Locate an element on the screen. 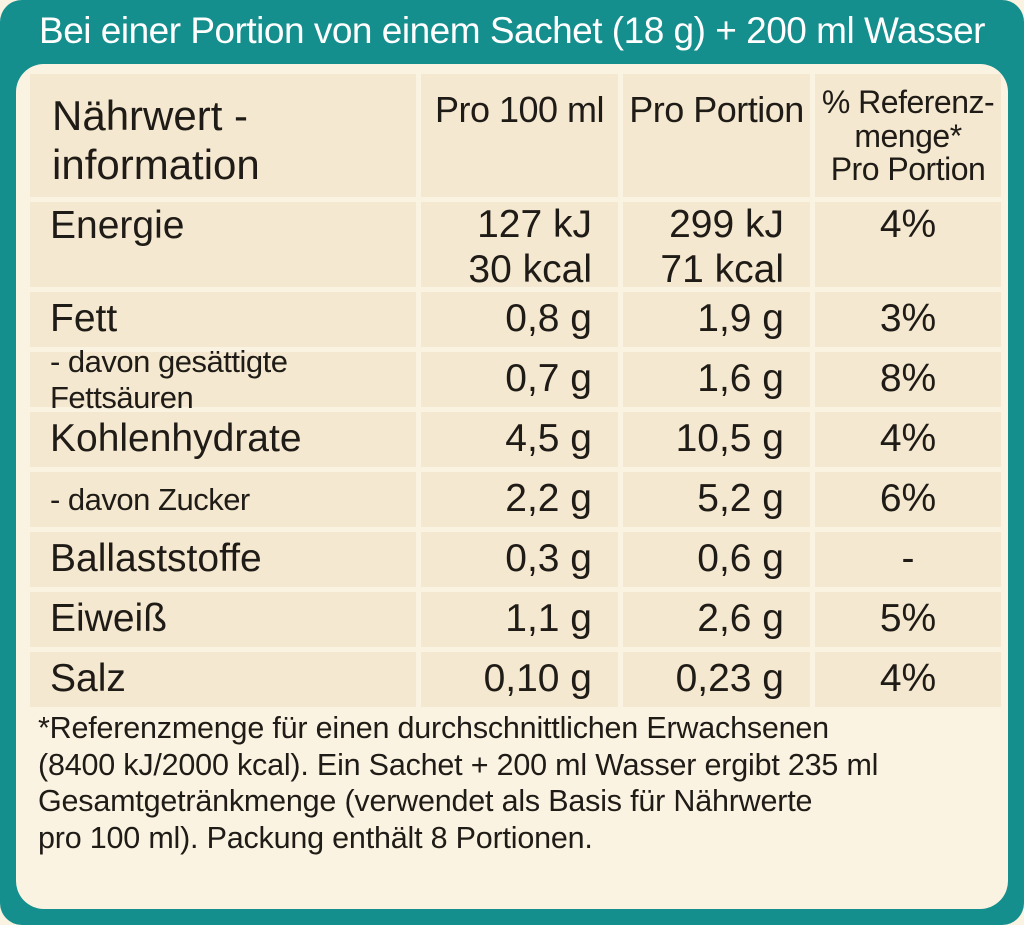 The height and width of the screenshot is (925, 1024). per-100ml-value: 0,10 g is located at coordinates (519, 679).